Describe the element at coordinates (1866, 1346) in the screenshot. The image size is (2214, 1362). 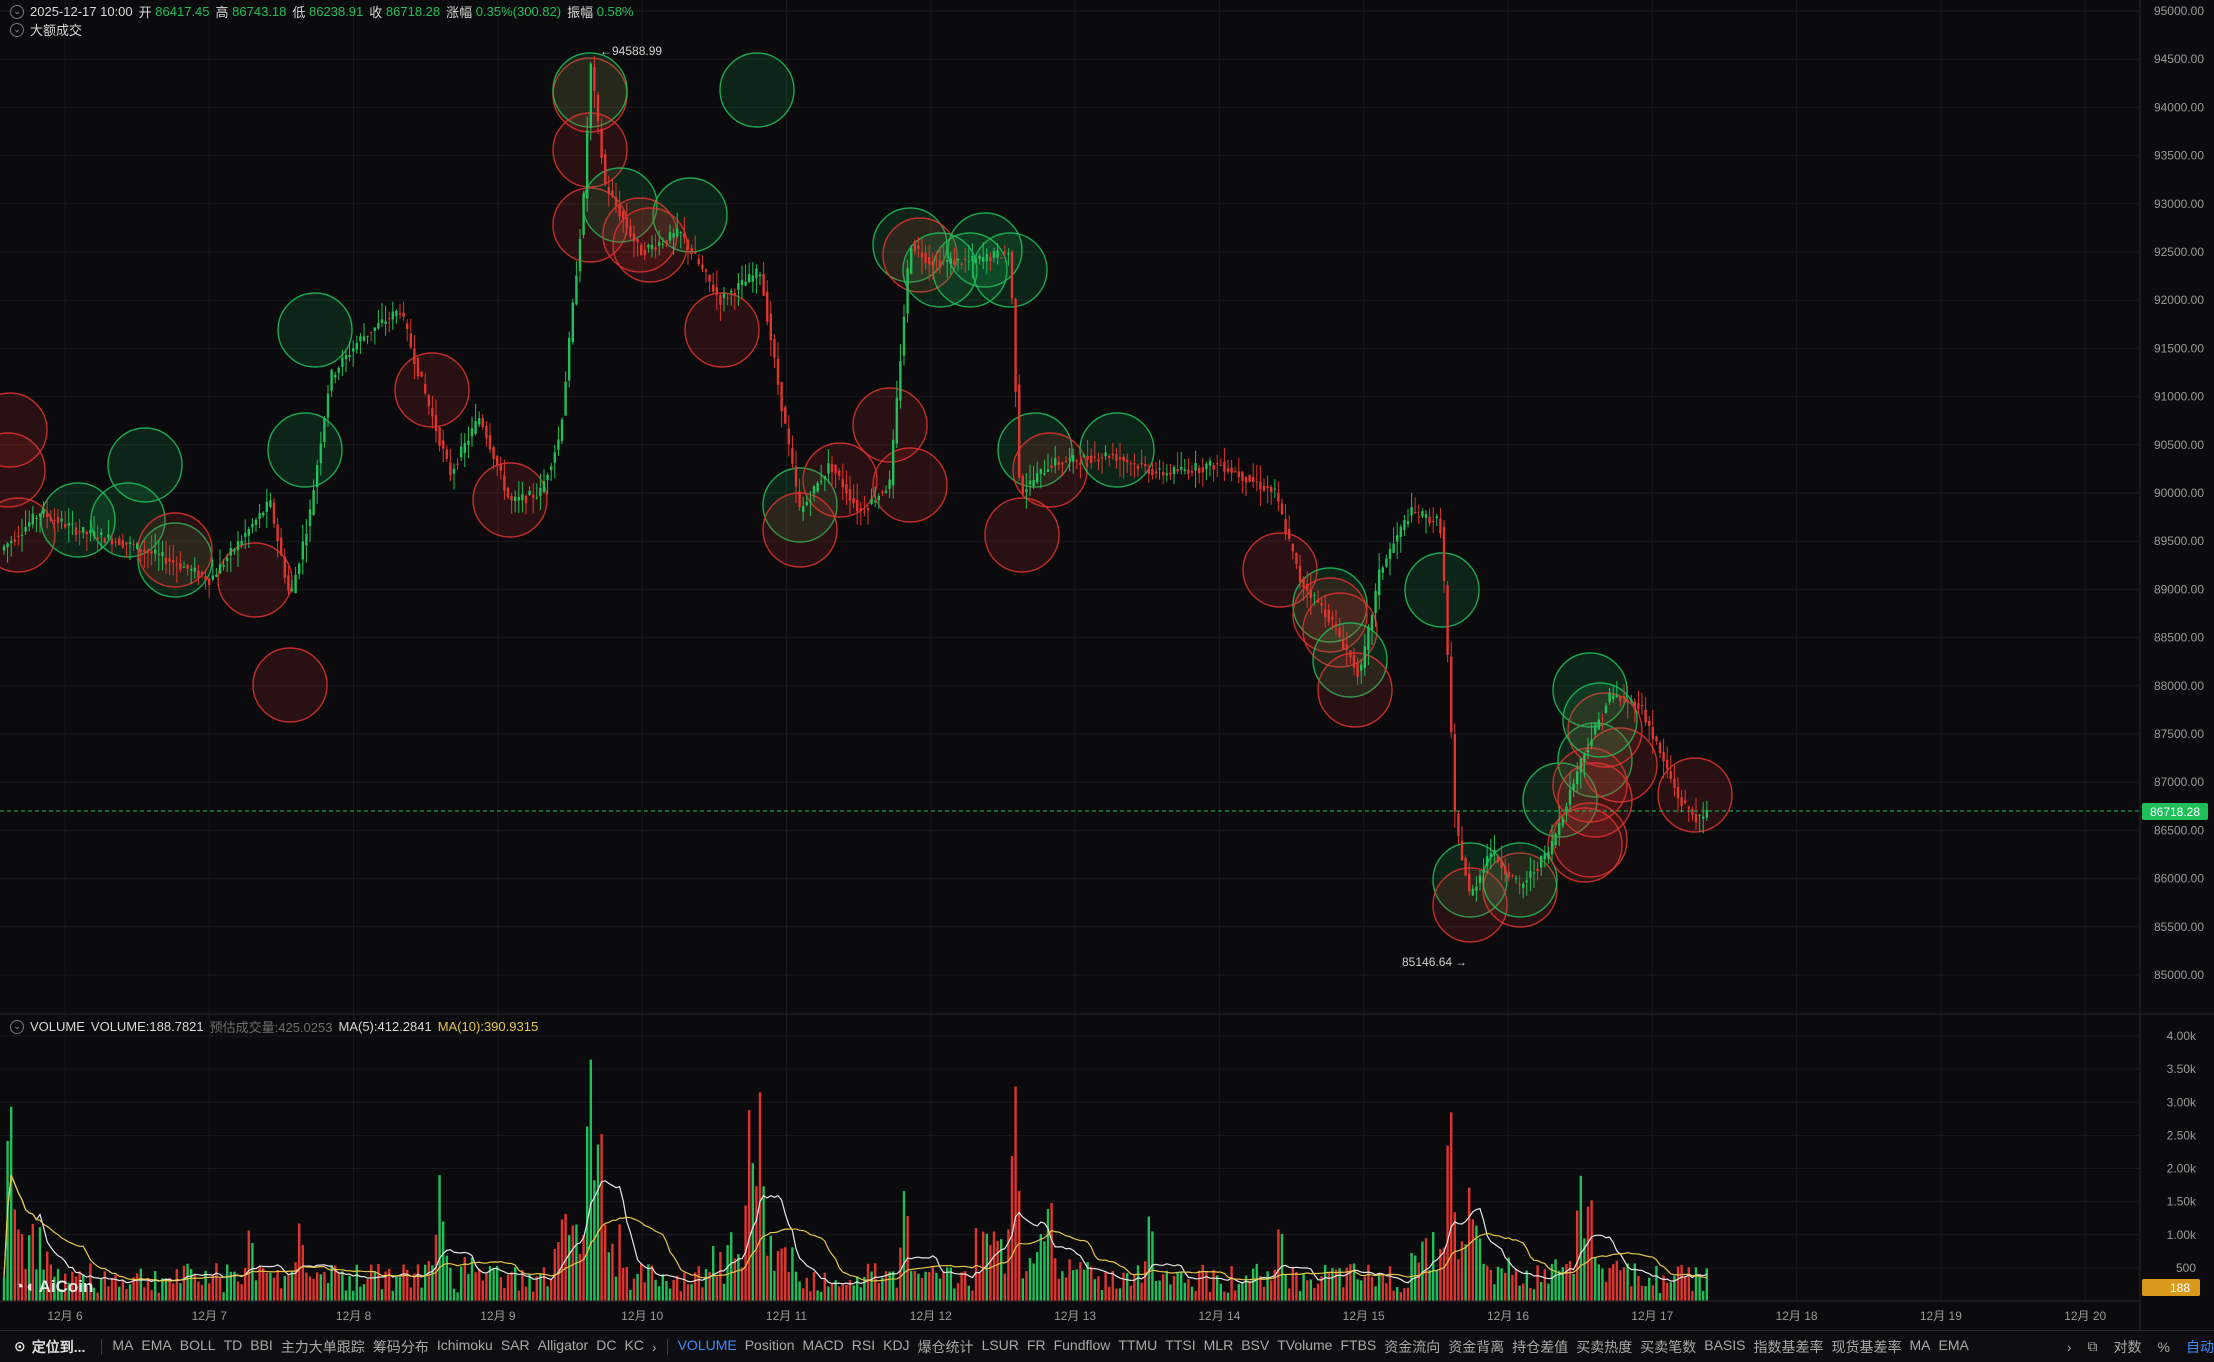
I see `sub-indicator-现货基差率: 现货基差率` at that location.